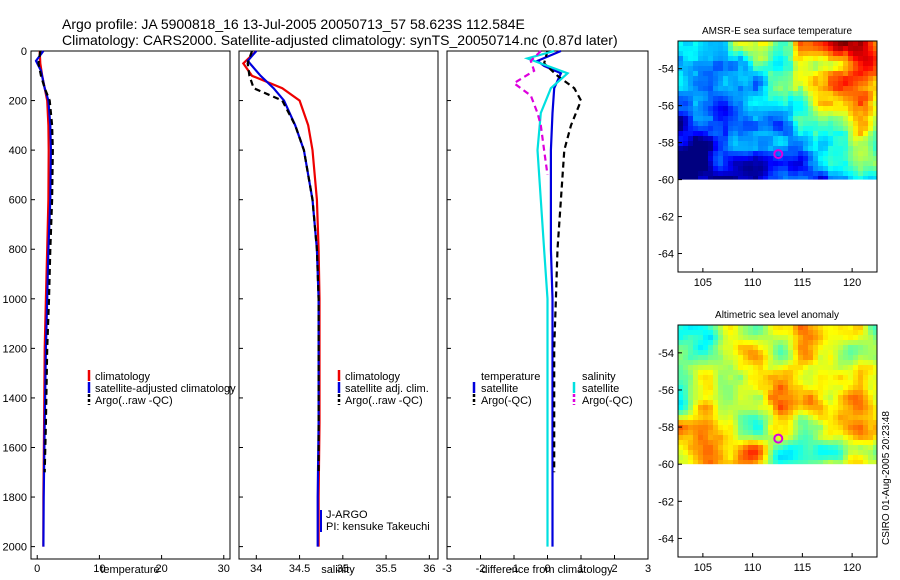 This screenshot has width=900, height=580. I want to click on series-line-temperature-argo-qc-, so click(562, 261).